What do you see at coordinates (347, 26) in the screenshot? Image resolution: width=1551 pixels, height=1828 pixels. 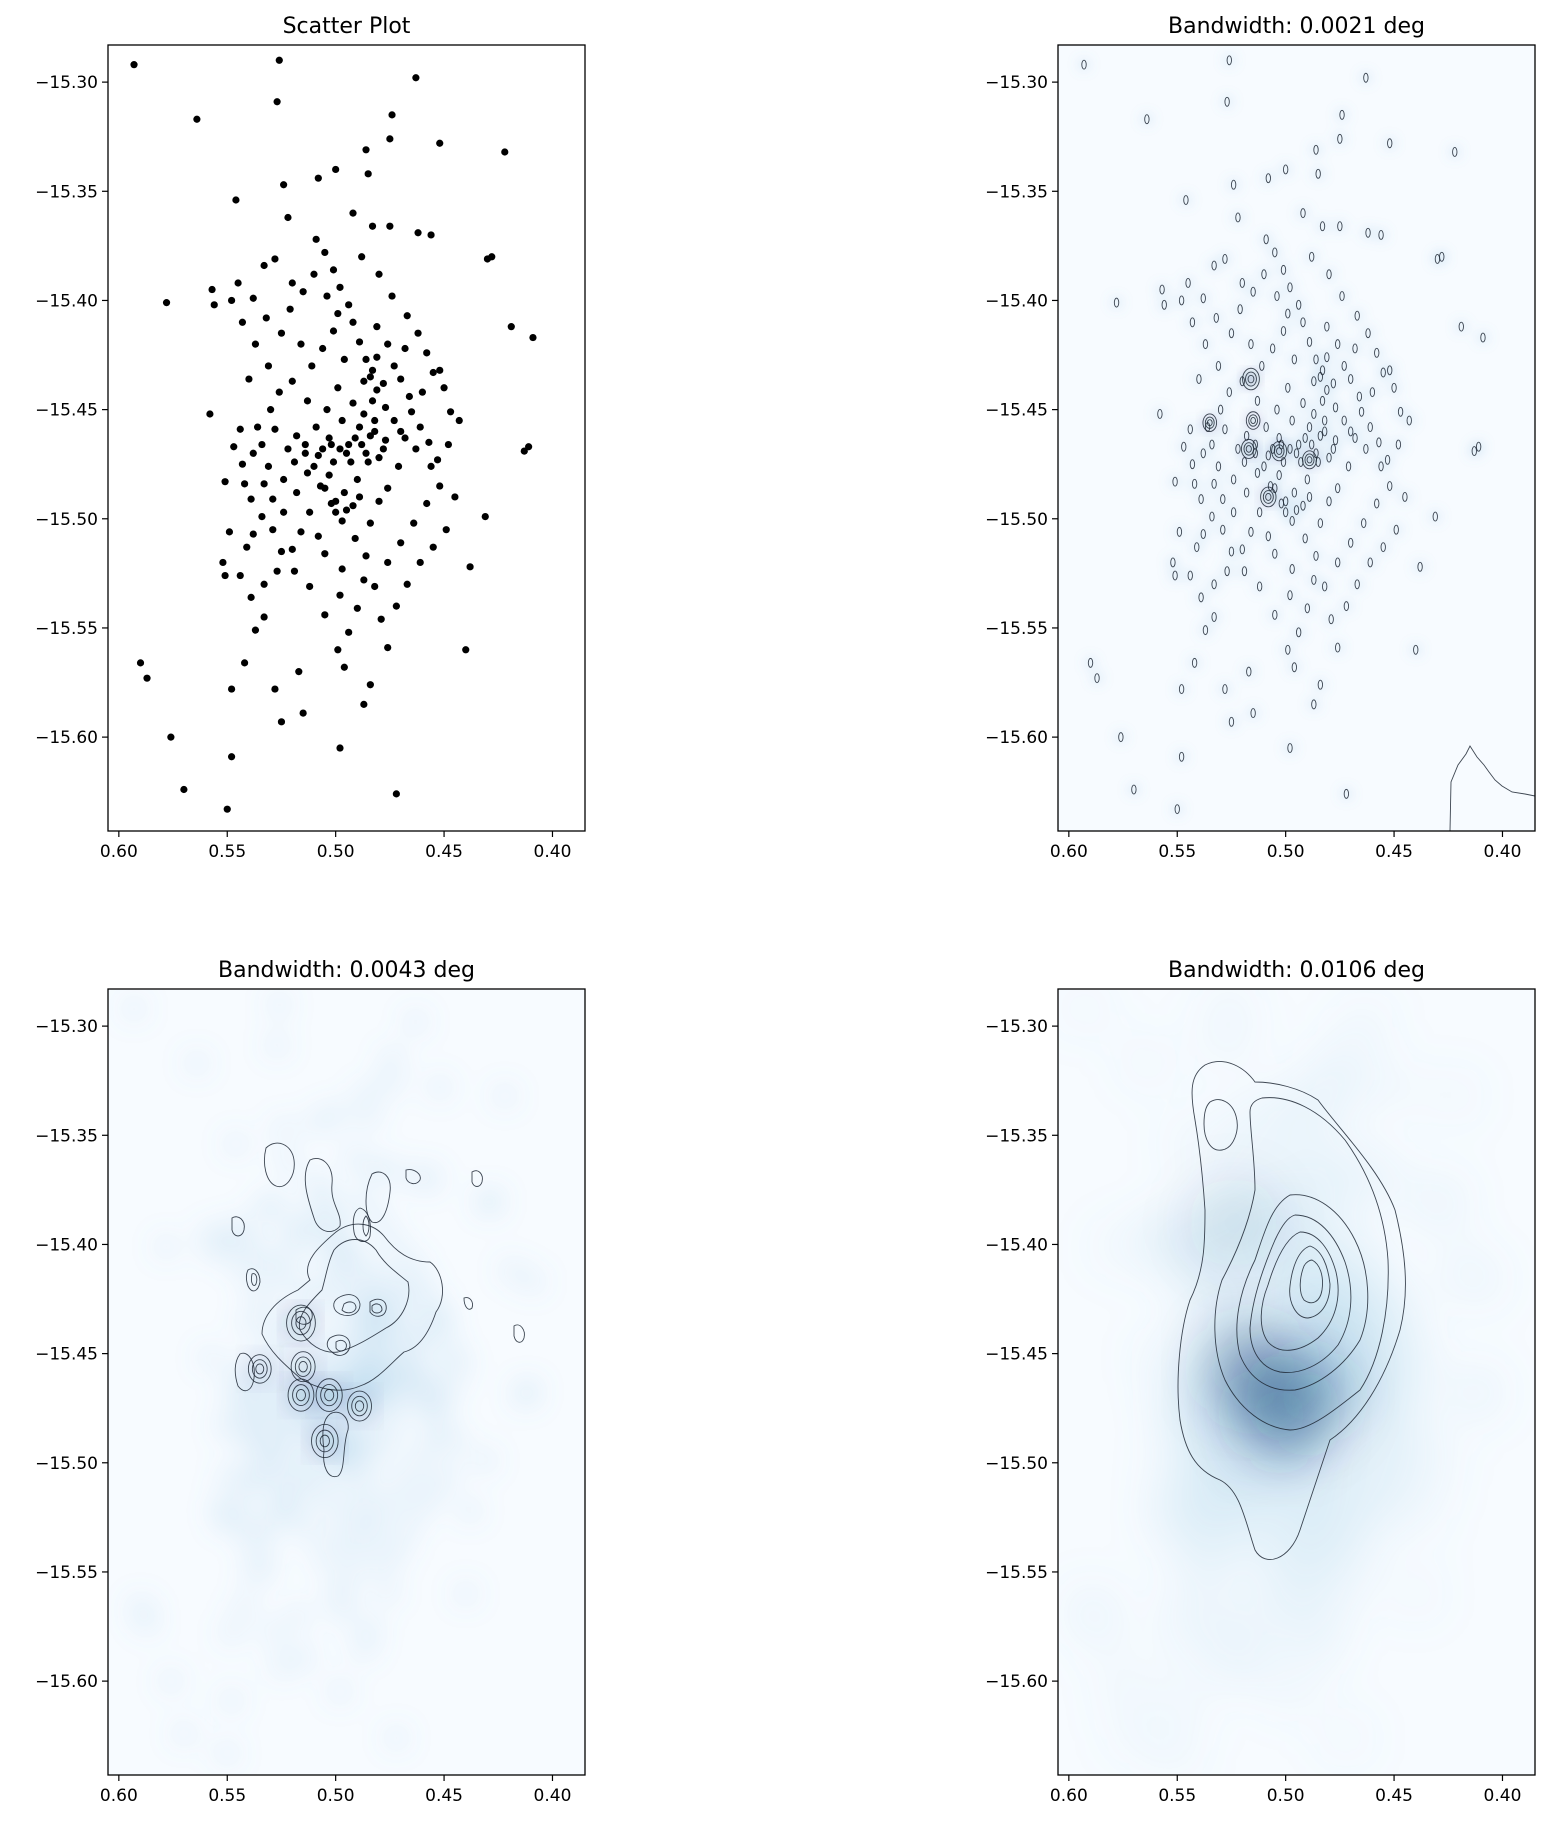 I see `panel-title: Scatter Plot` at bounding box center [347, 26].